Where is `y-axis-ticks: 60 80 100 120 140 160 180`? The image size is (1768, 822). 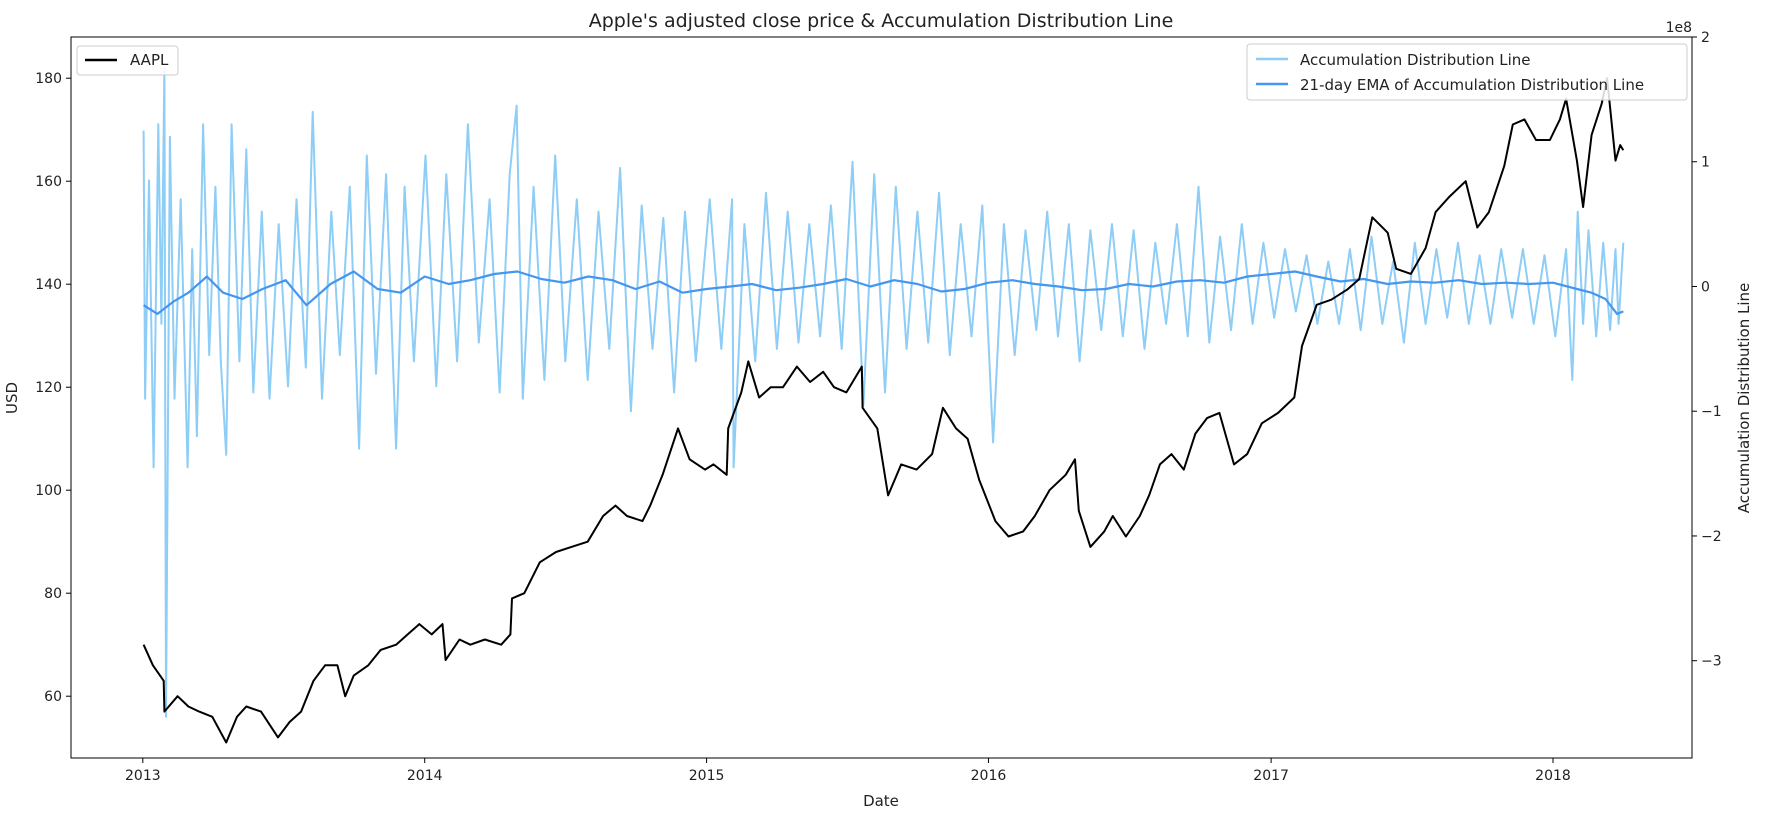
y-axis-ticks: 60 80 100 120 140 160 180 is located at coordinates (53, 388).